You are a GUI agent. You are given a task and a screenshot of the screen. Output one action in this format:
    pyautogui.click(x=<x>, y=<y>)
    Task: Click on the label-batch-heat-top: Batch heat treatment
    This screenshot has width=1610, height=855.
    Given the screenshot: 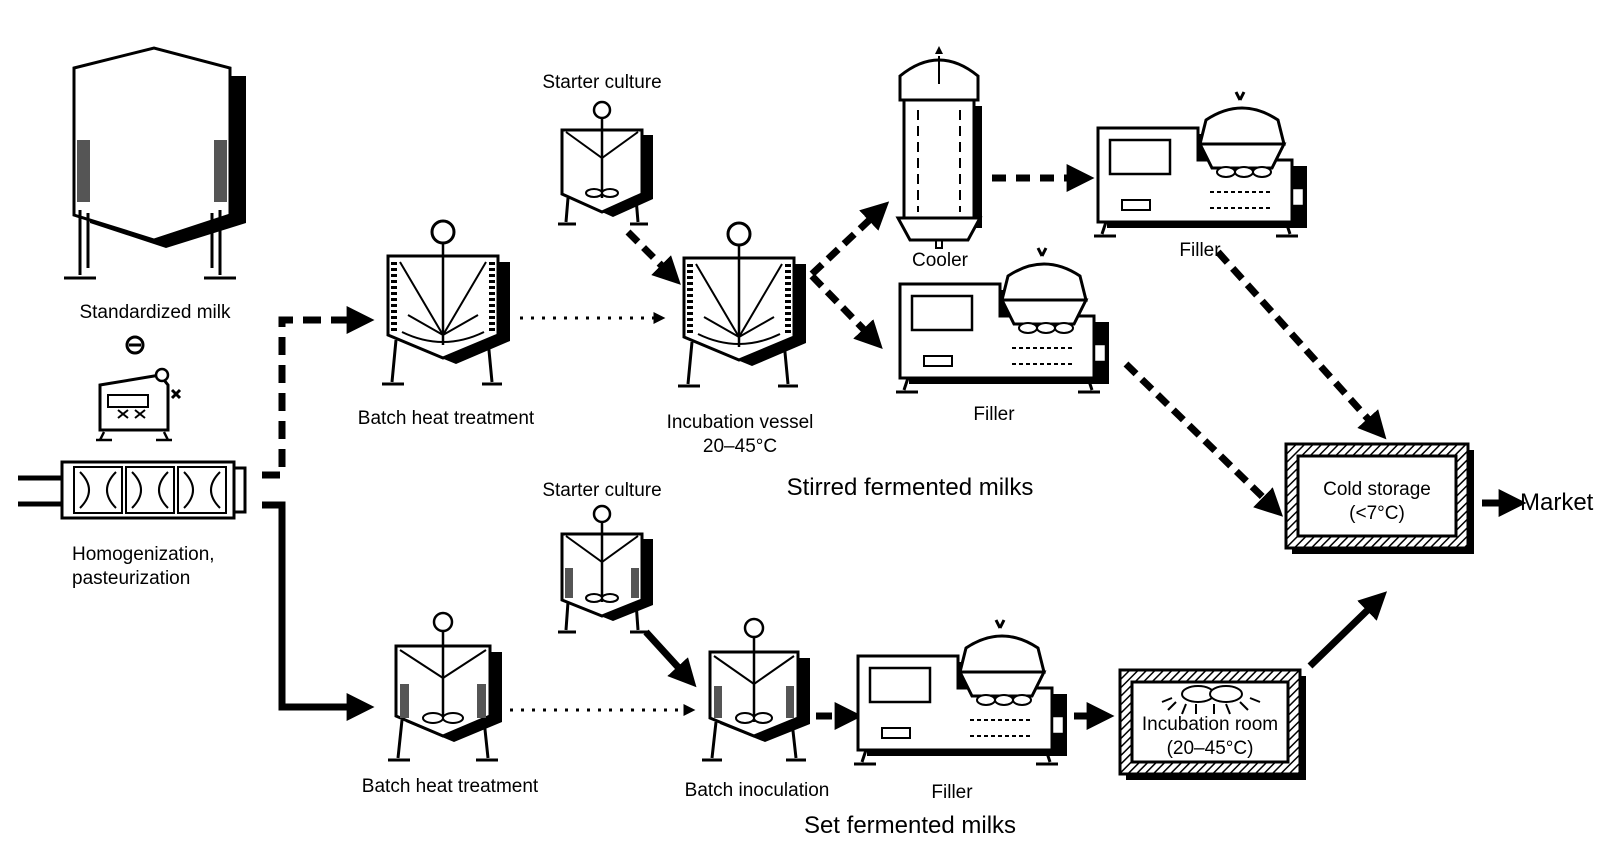 What is the action you would take?
    pyautogui.click(x=446, y=418)
    